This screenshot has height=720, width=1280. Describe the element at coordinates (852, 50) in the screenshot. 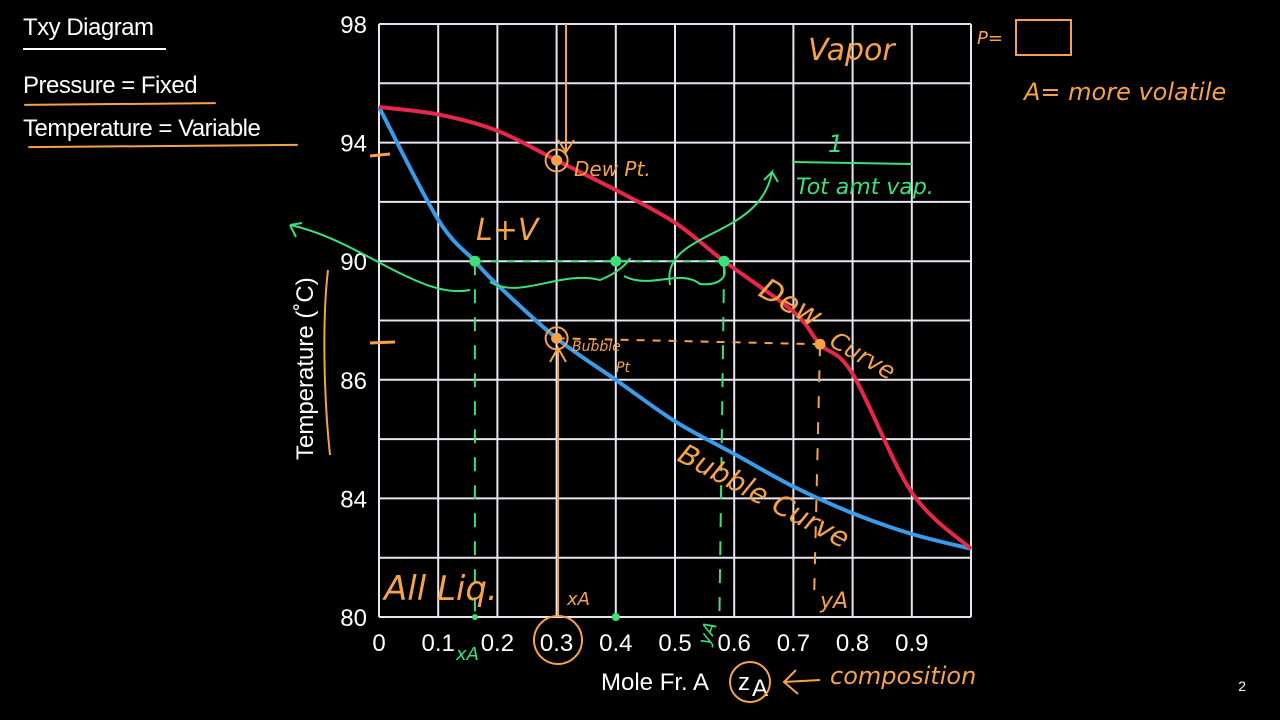

I see `note-vapor: Vapor` at that location.